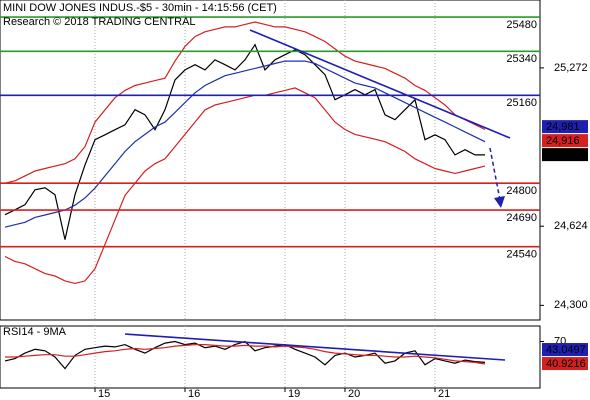  What do you see at coordinates (495, 174) in the screenshot?
I see `arrow-shaft` at bounding box center [495, 174].